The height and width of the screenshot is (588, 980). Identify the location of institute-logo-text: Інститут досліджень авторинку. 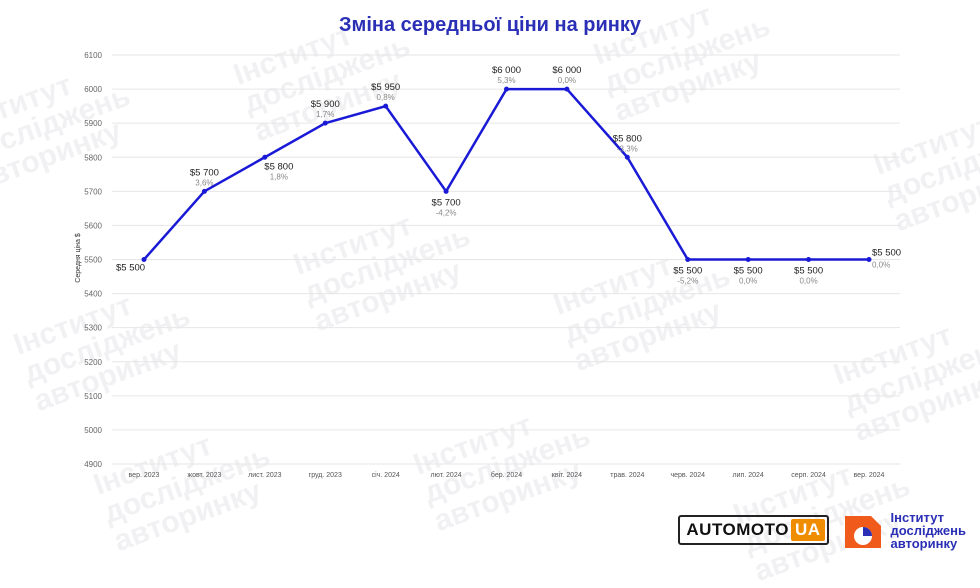
(929, 530).